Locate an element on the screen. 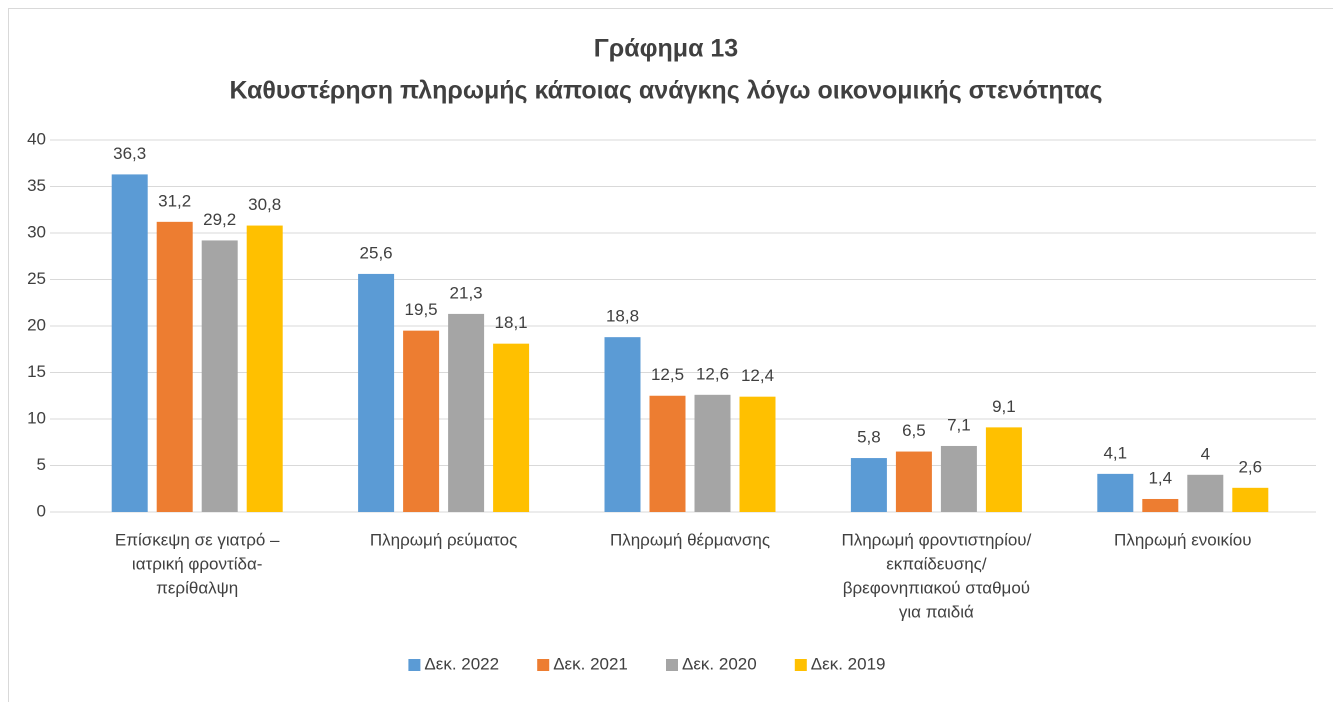  x-tick-label: Πληρωμή ενοικίου is located at coordinates (1183, 539).